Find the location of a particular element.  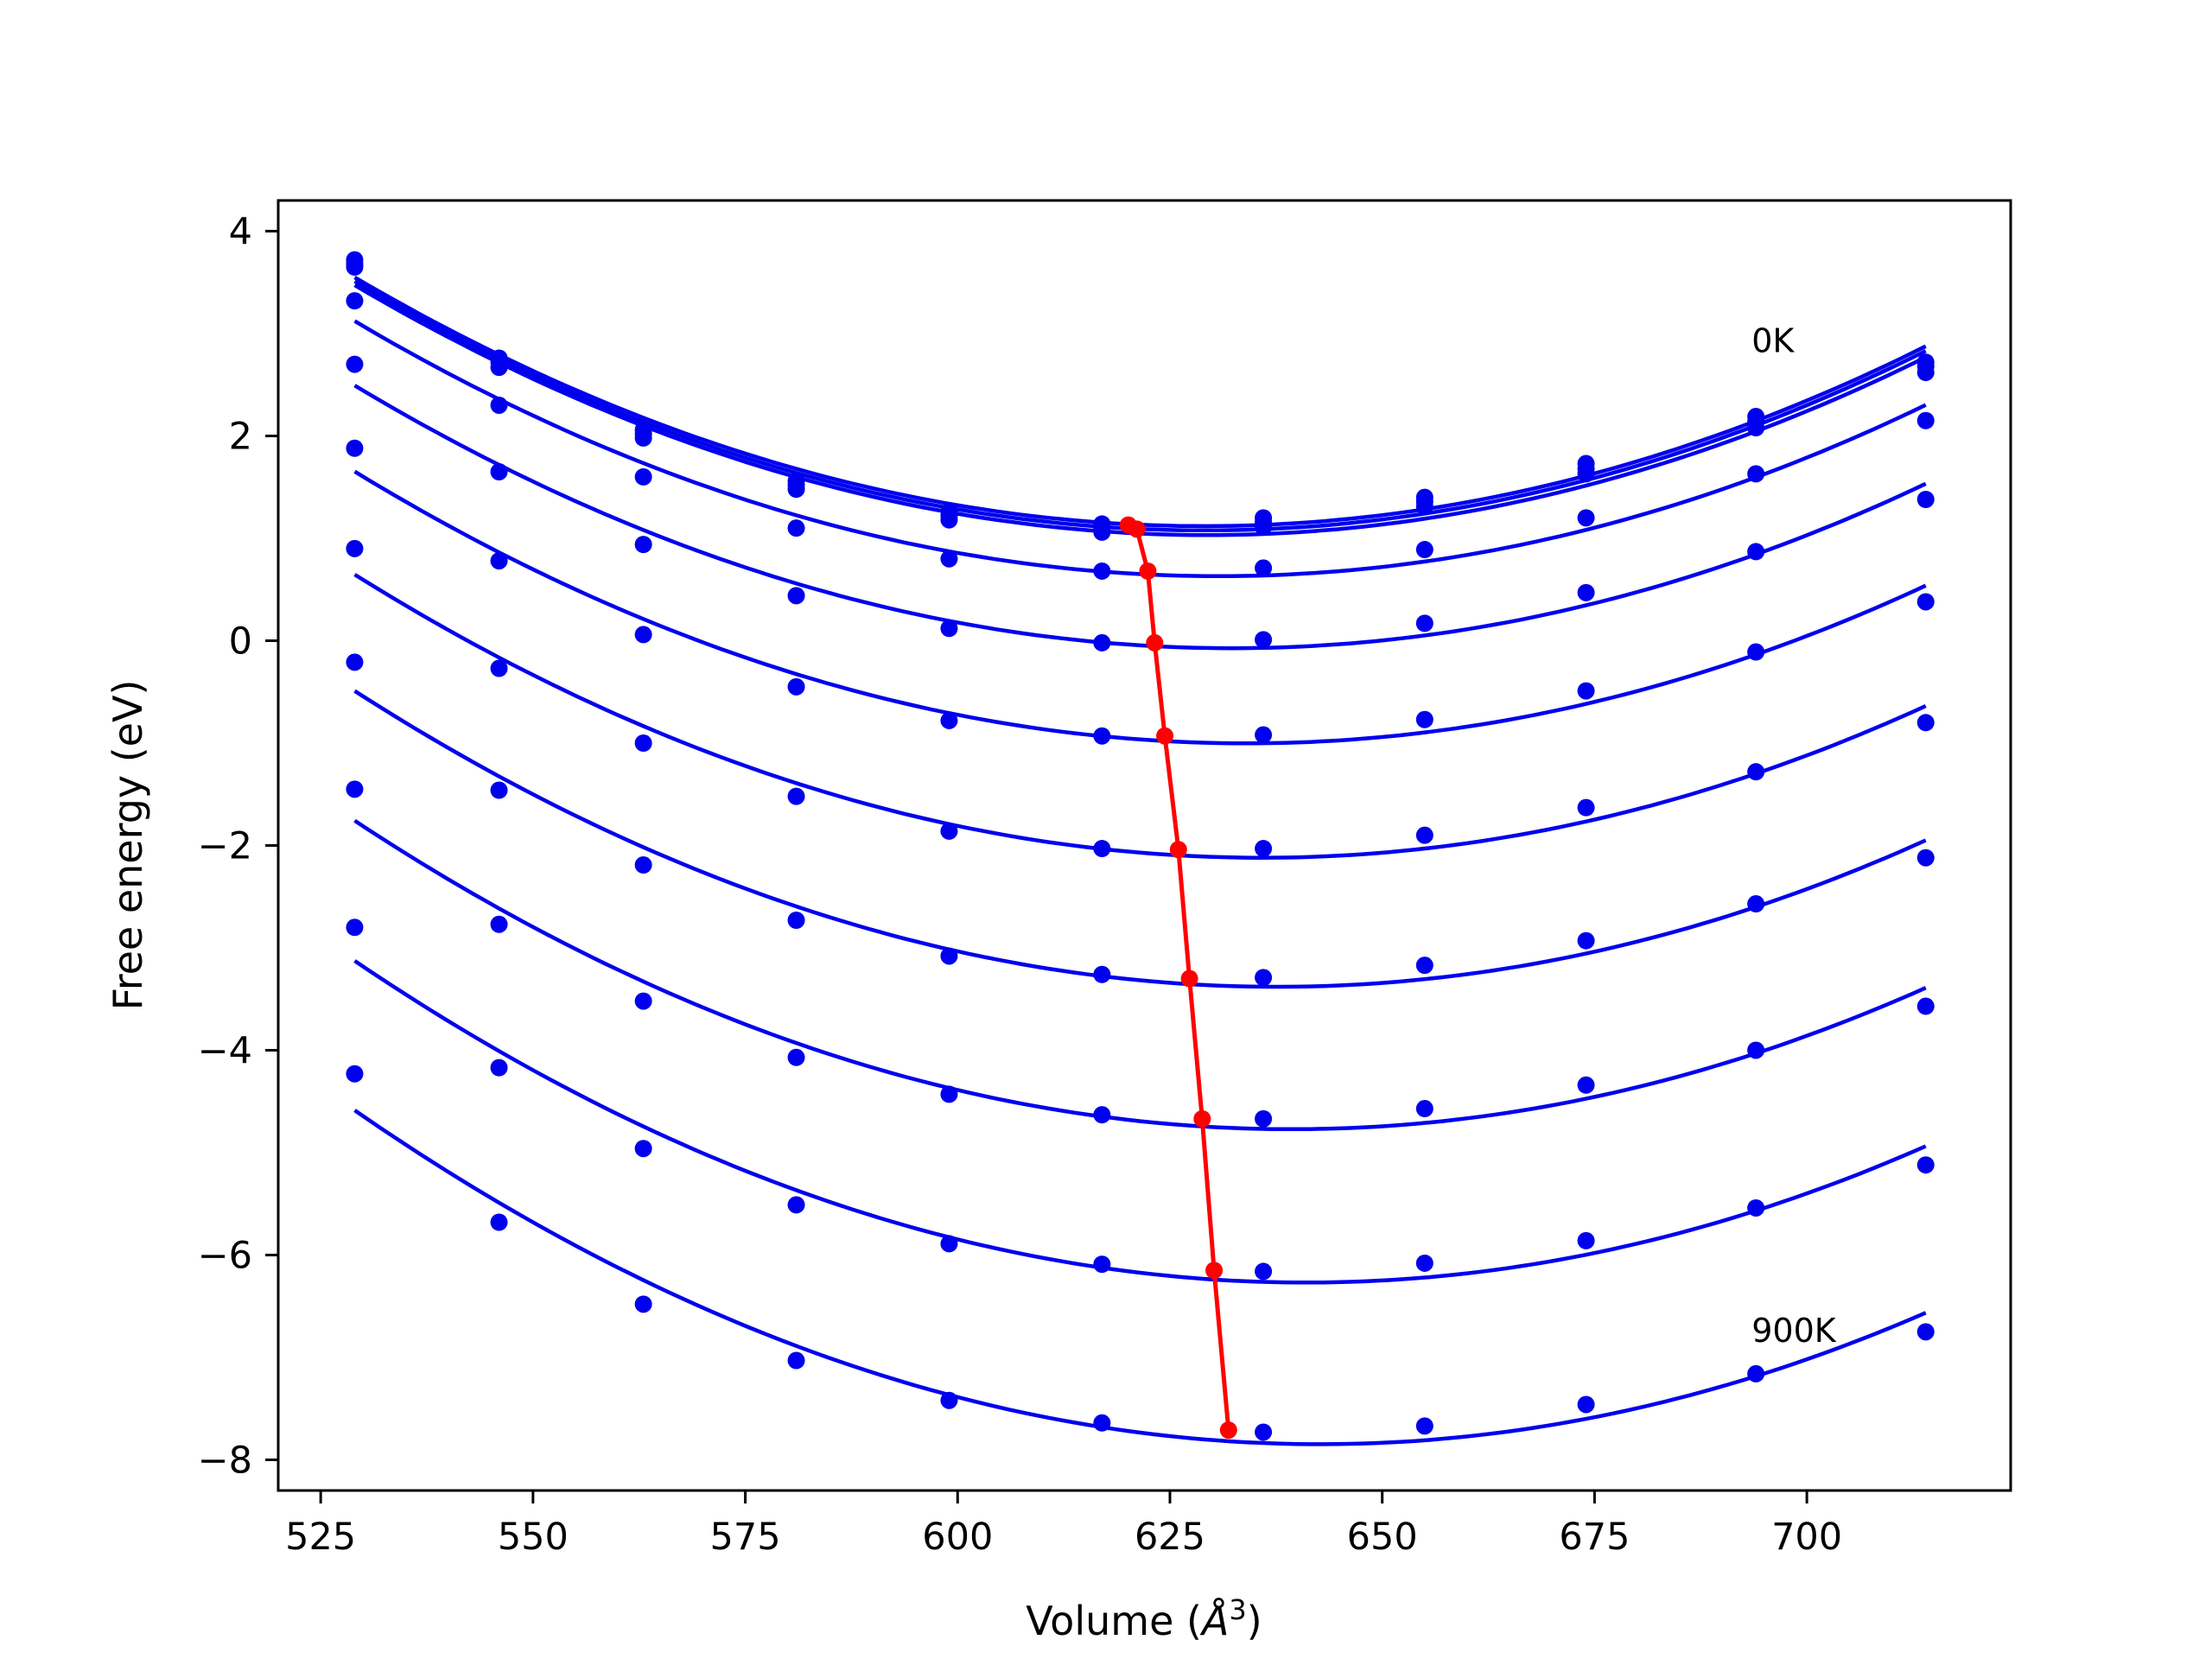

x-tick-label: 650 is located at coordinates (1382, 1537).